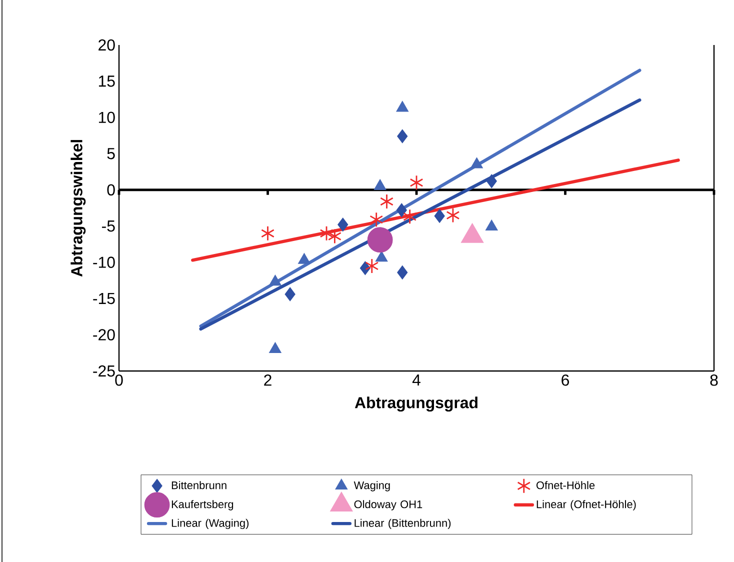 This screenshot has width=734, height=562. What do you see at coordinates (388, 505) in the screenshot?
I see `legend-label: Oldoway OH1` at bounding box center [388, 505].